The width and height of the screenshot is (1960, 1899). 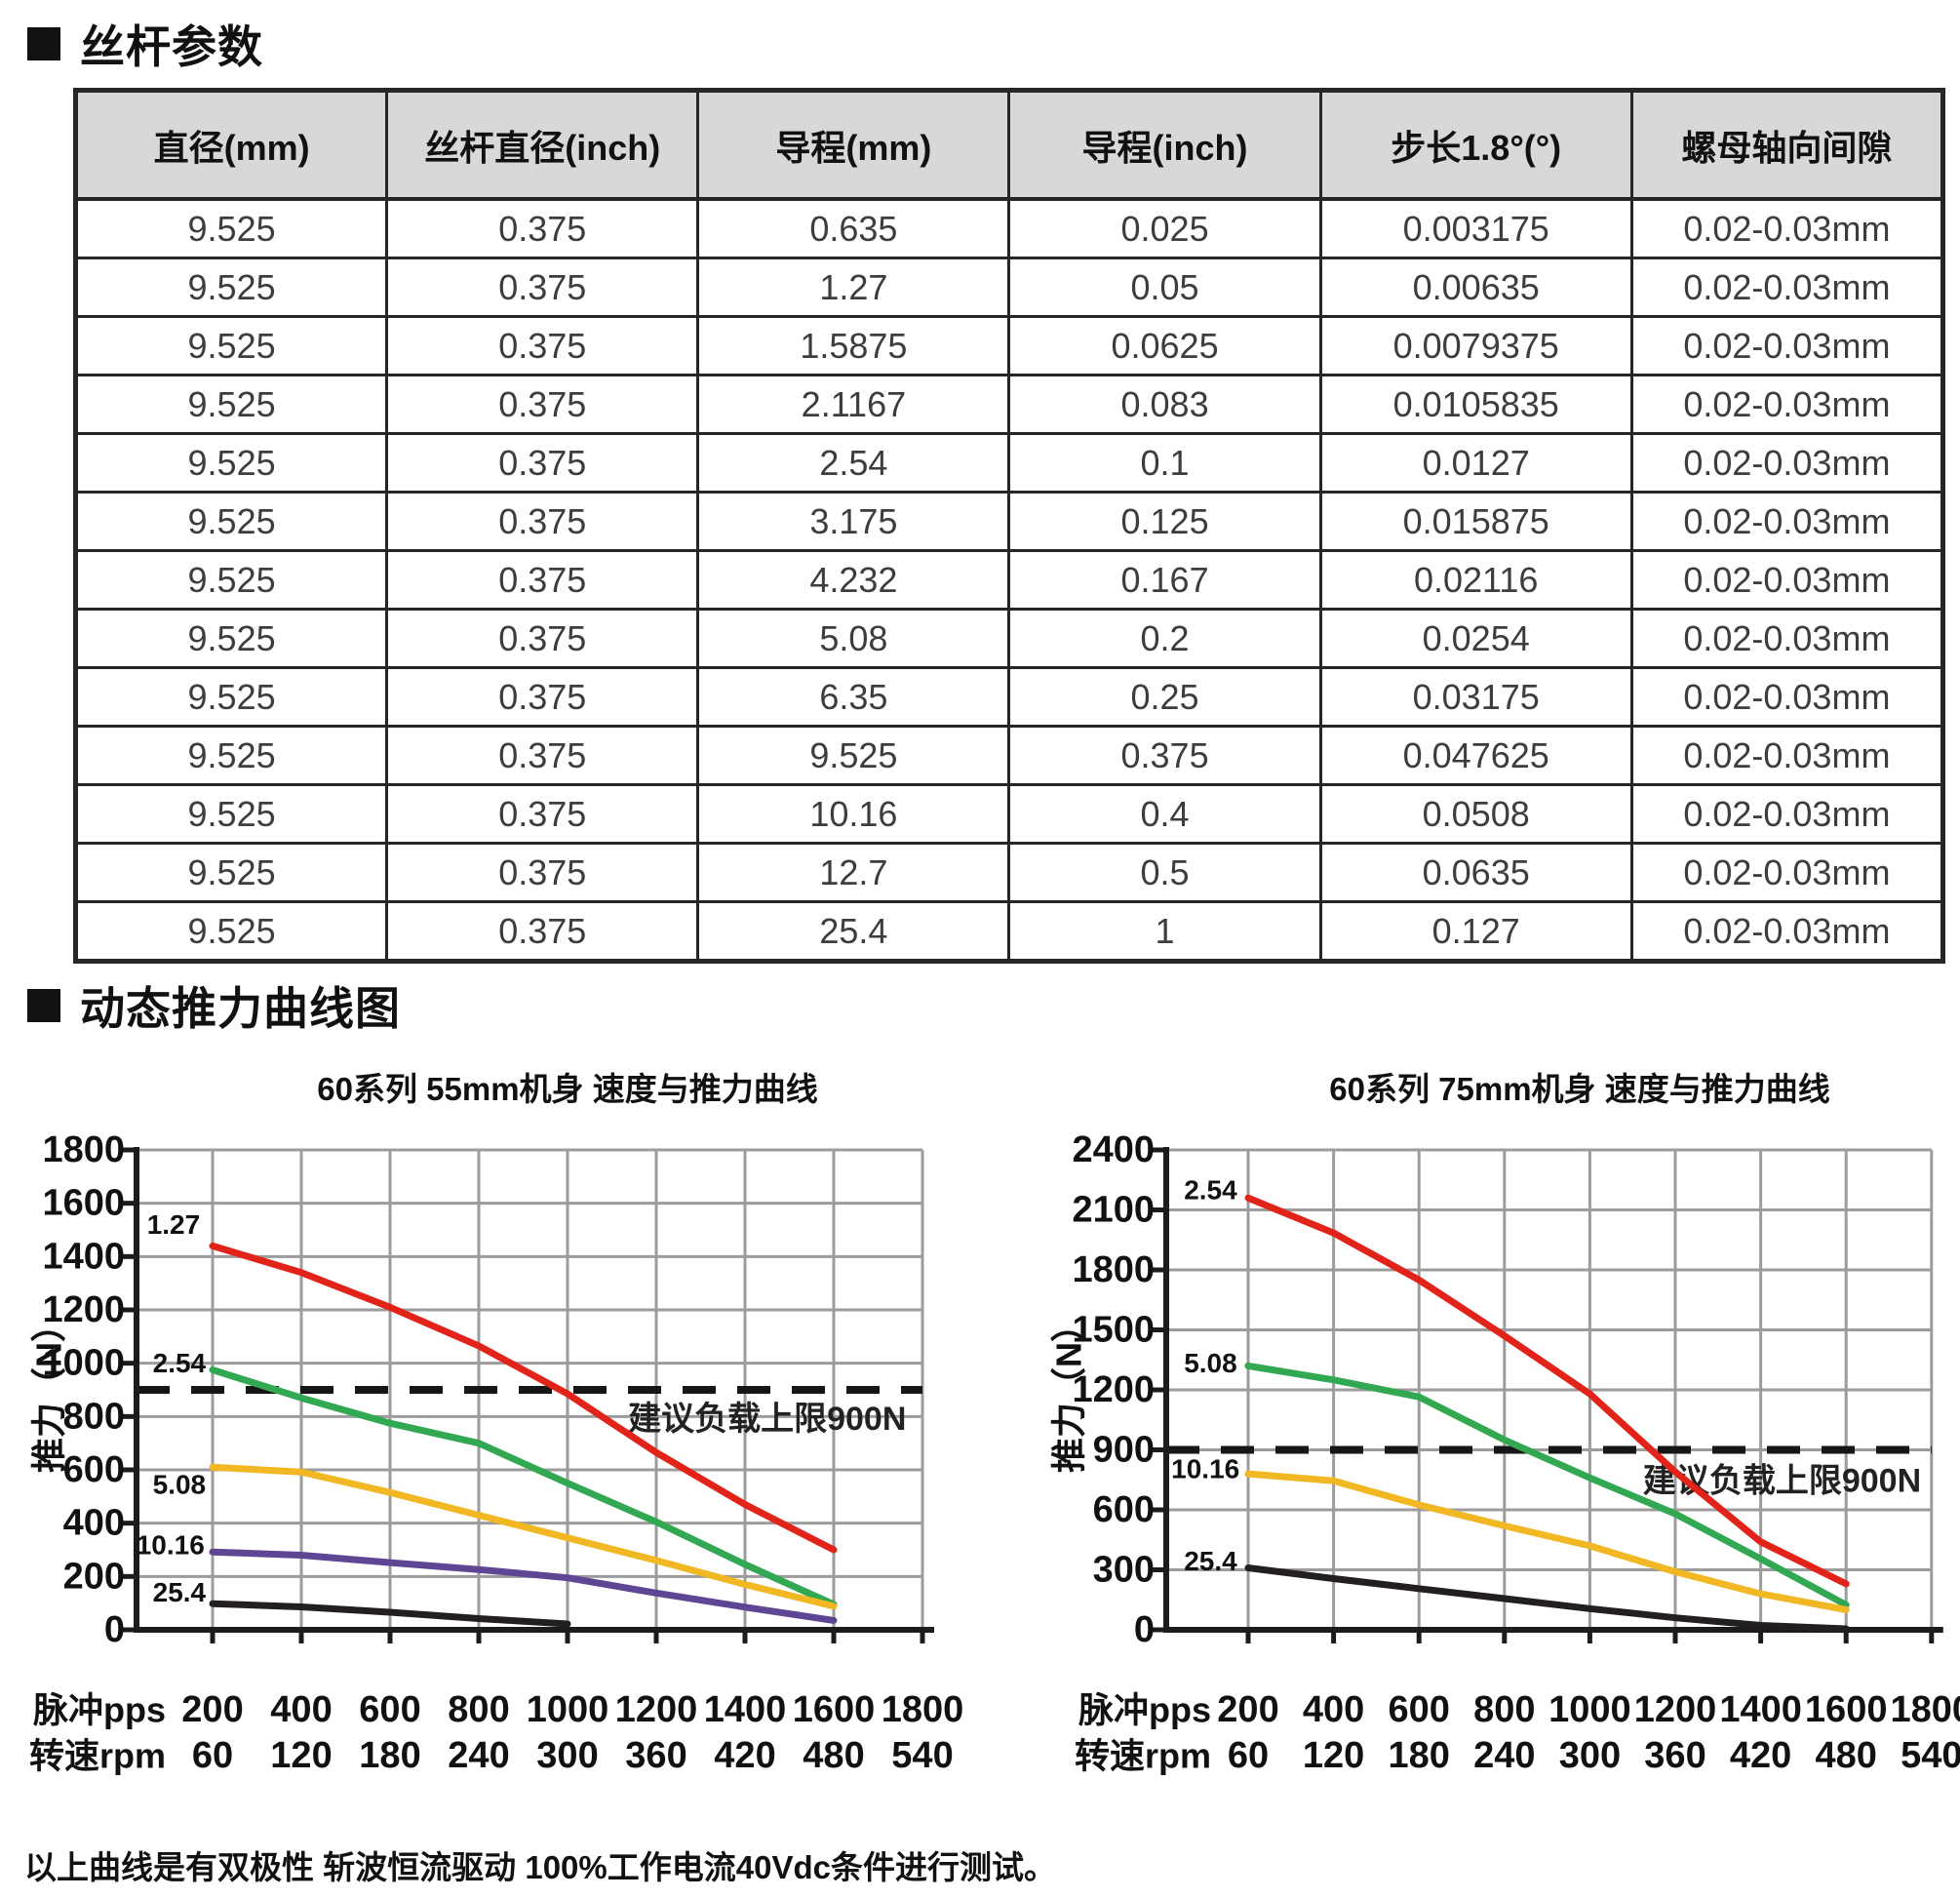 What do you see at coordinates (145, 44) in the screenshot?
I see `section-heading-screw-params: 丝杆参数` at bounding box center [145, 44].